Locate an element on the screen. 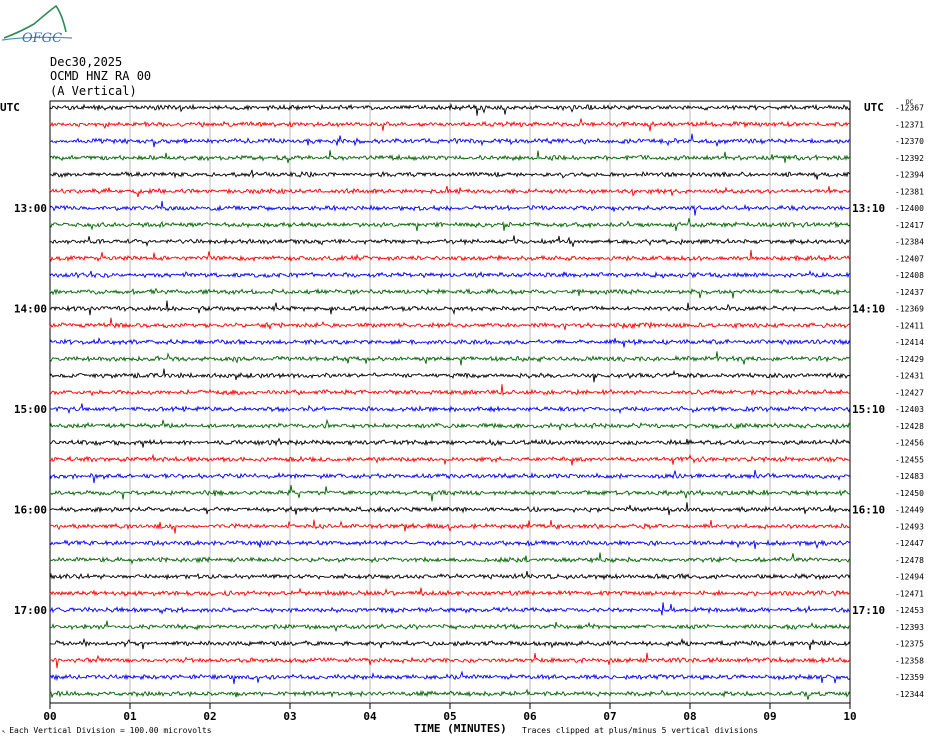 Image resolution: width=930 pixels, height=744 pixels. ofgc-logo: OFGC is located at coordinates (37, 24).